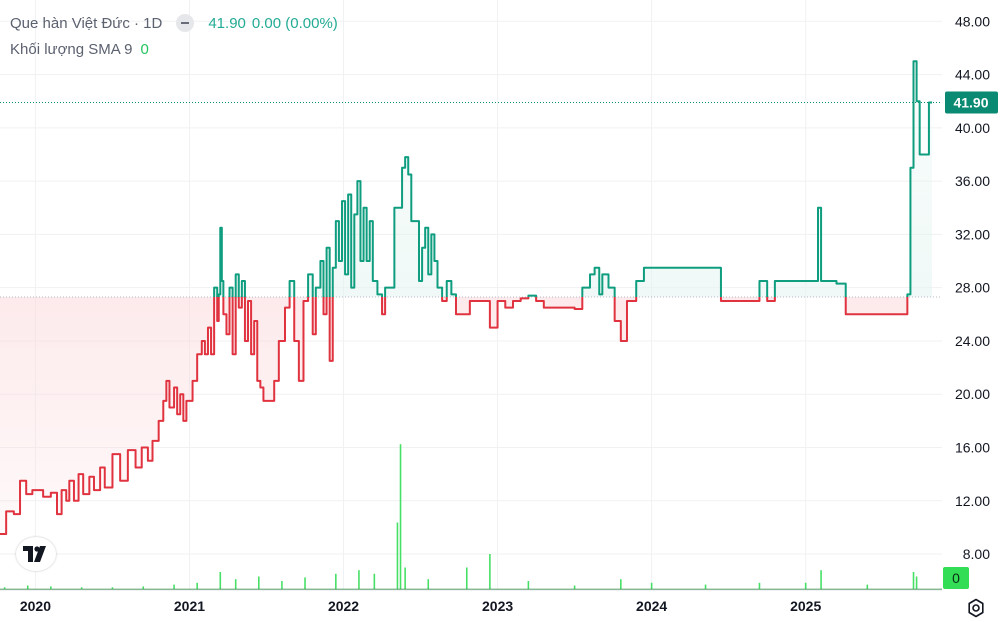 This screenshot has width=1004, height=622. I want to click on price-tick-label: 8.00, so click(976, 554).